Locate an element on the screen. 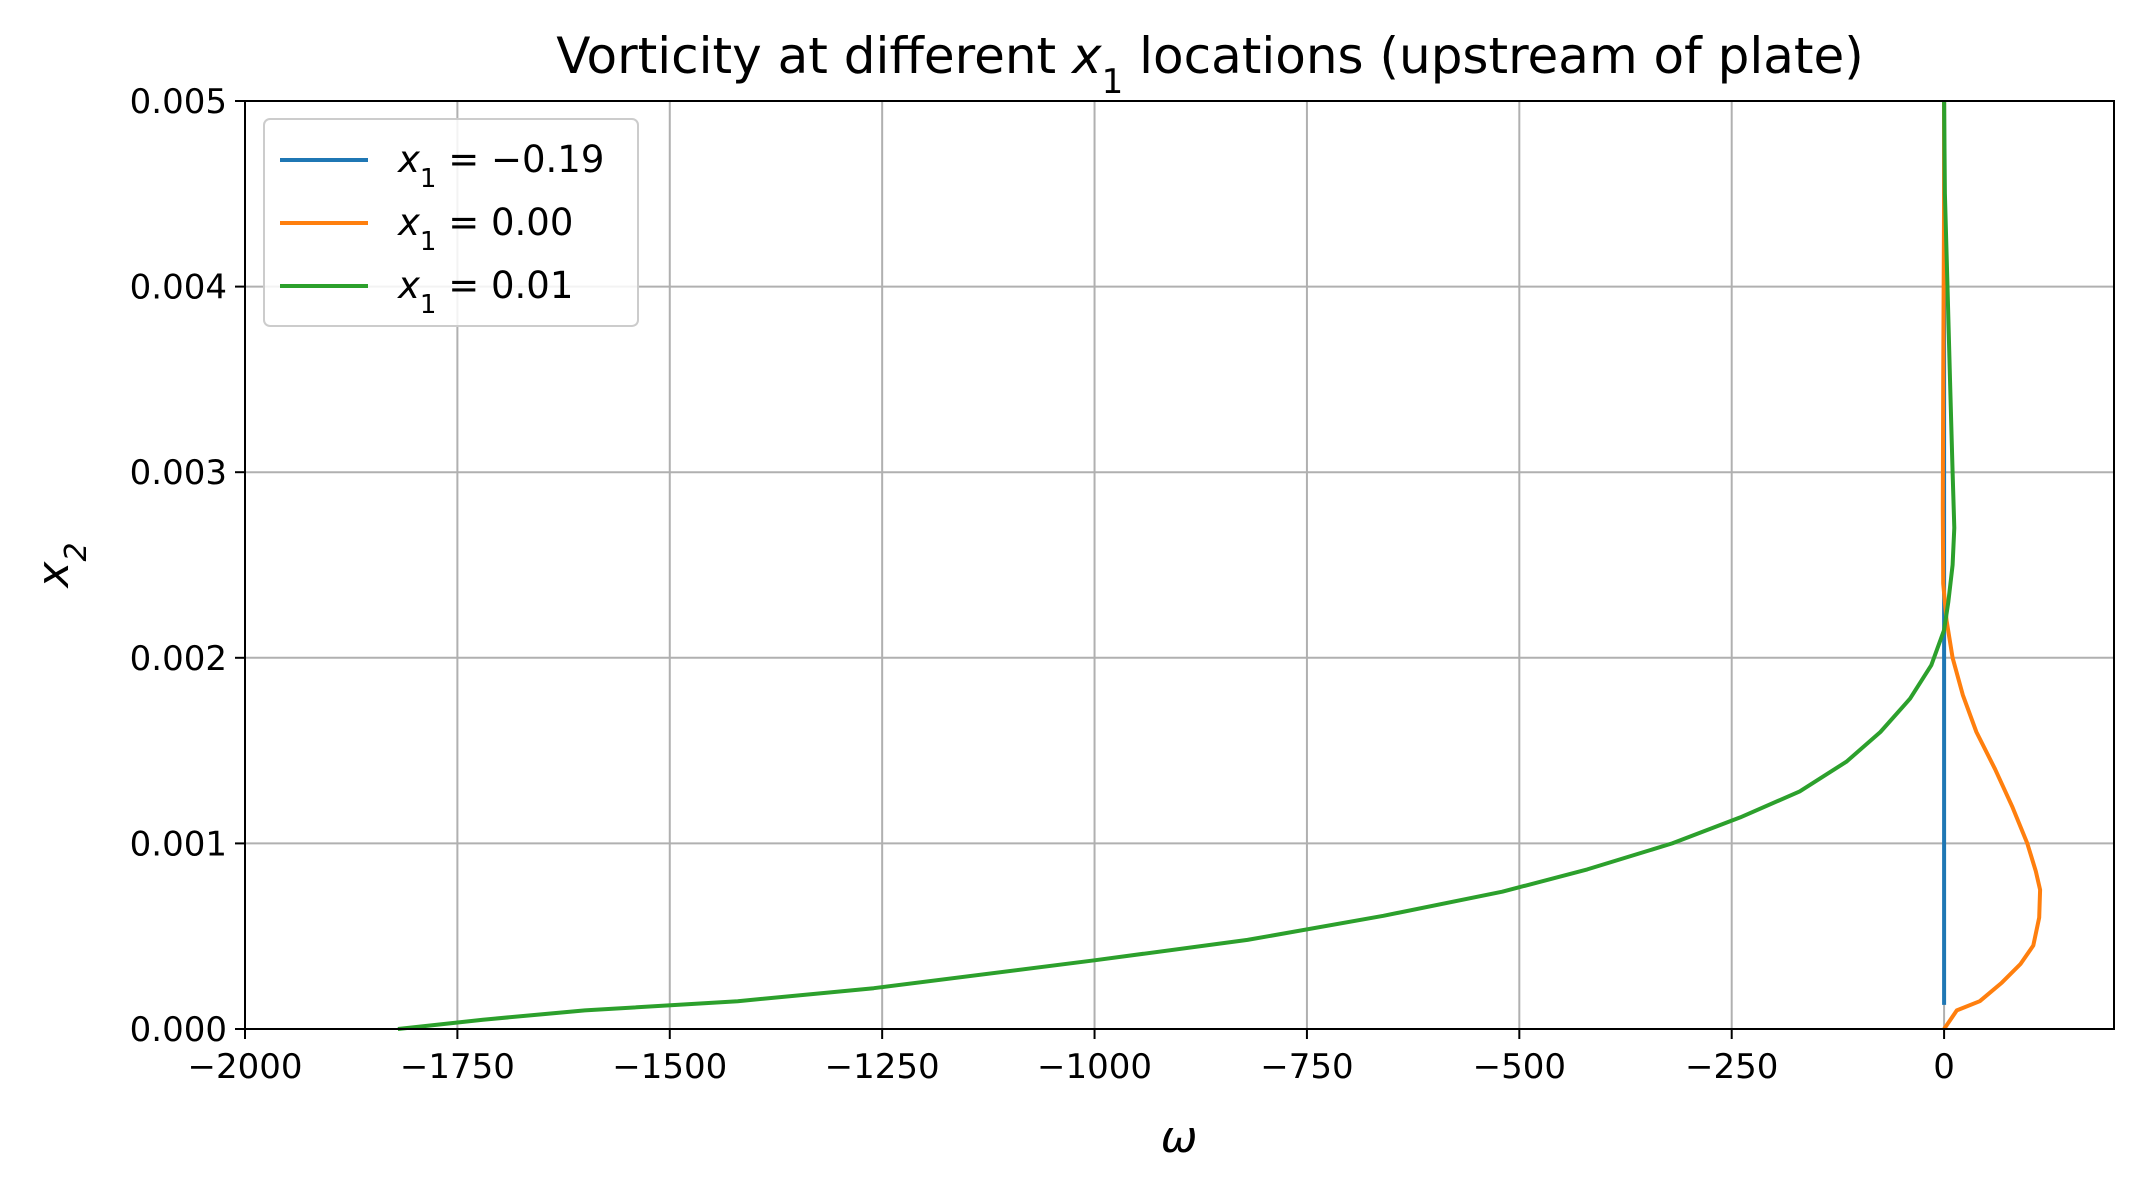  y-tick-label: 0.005 is located at coordinates (178, 102).